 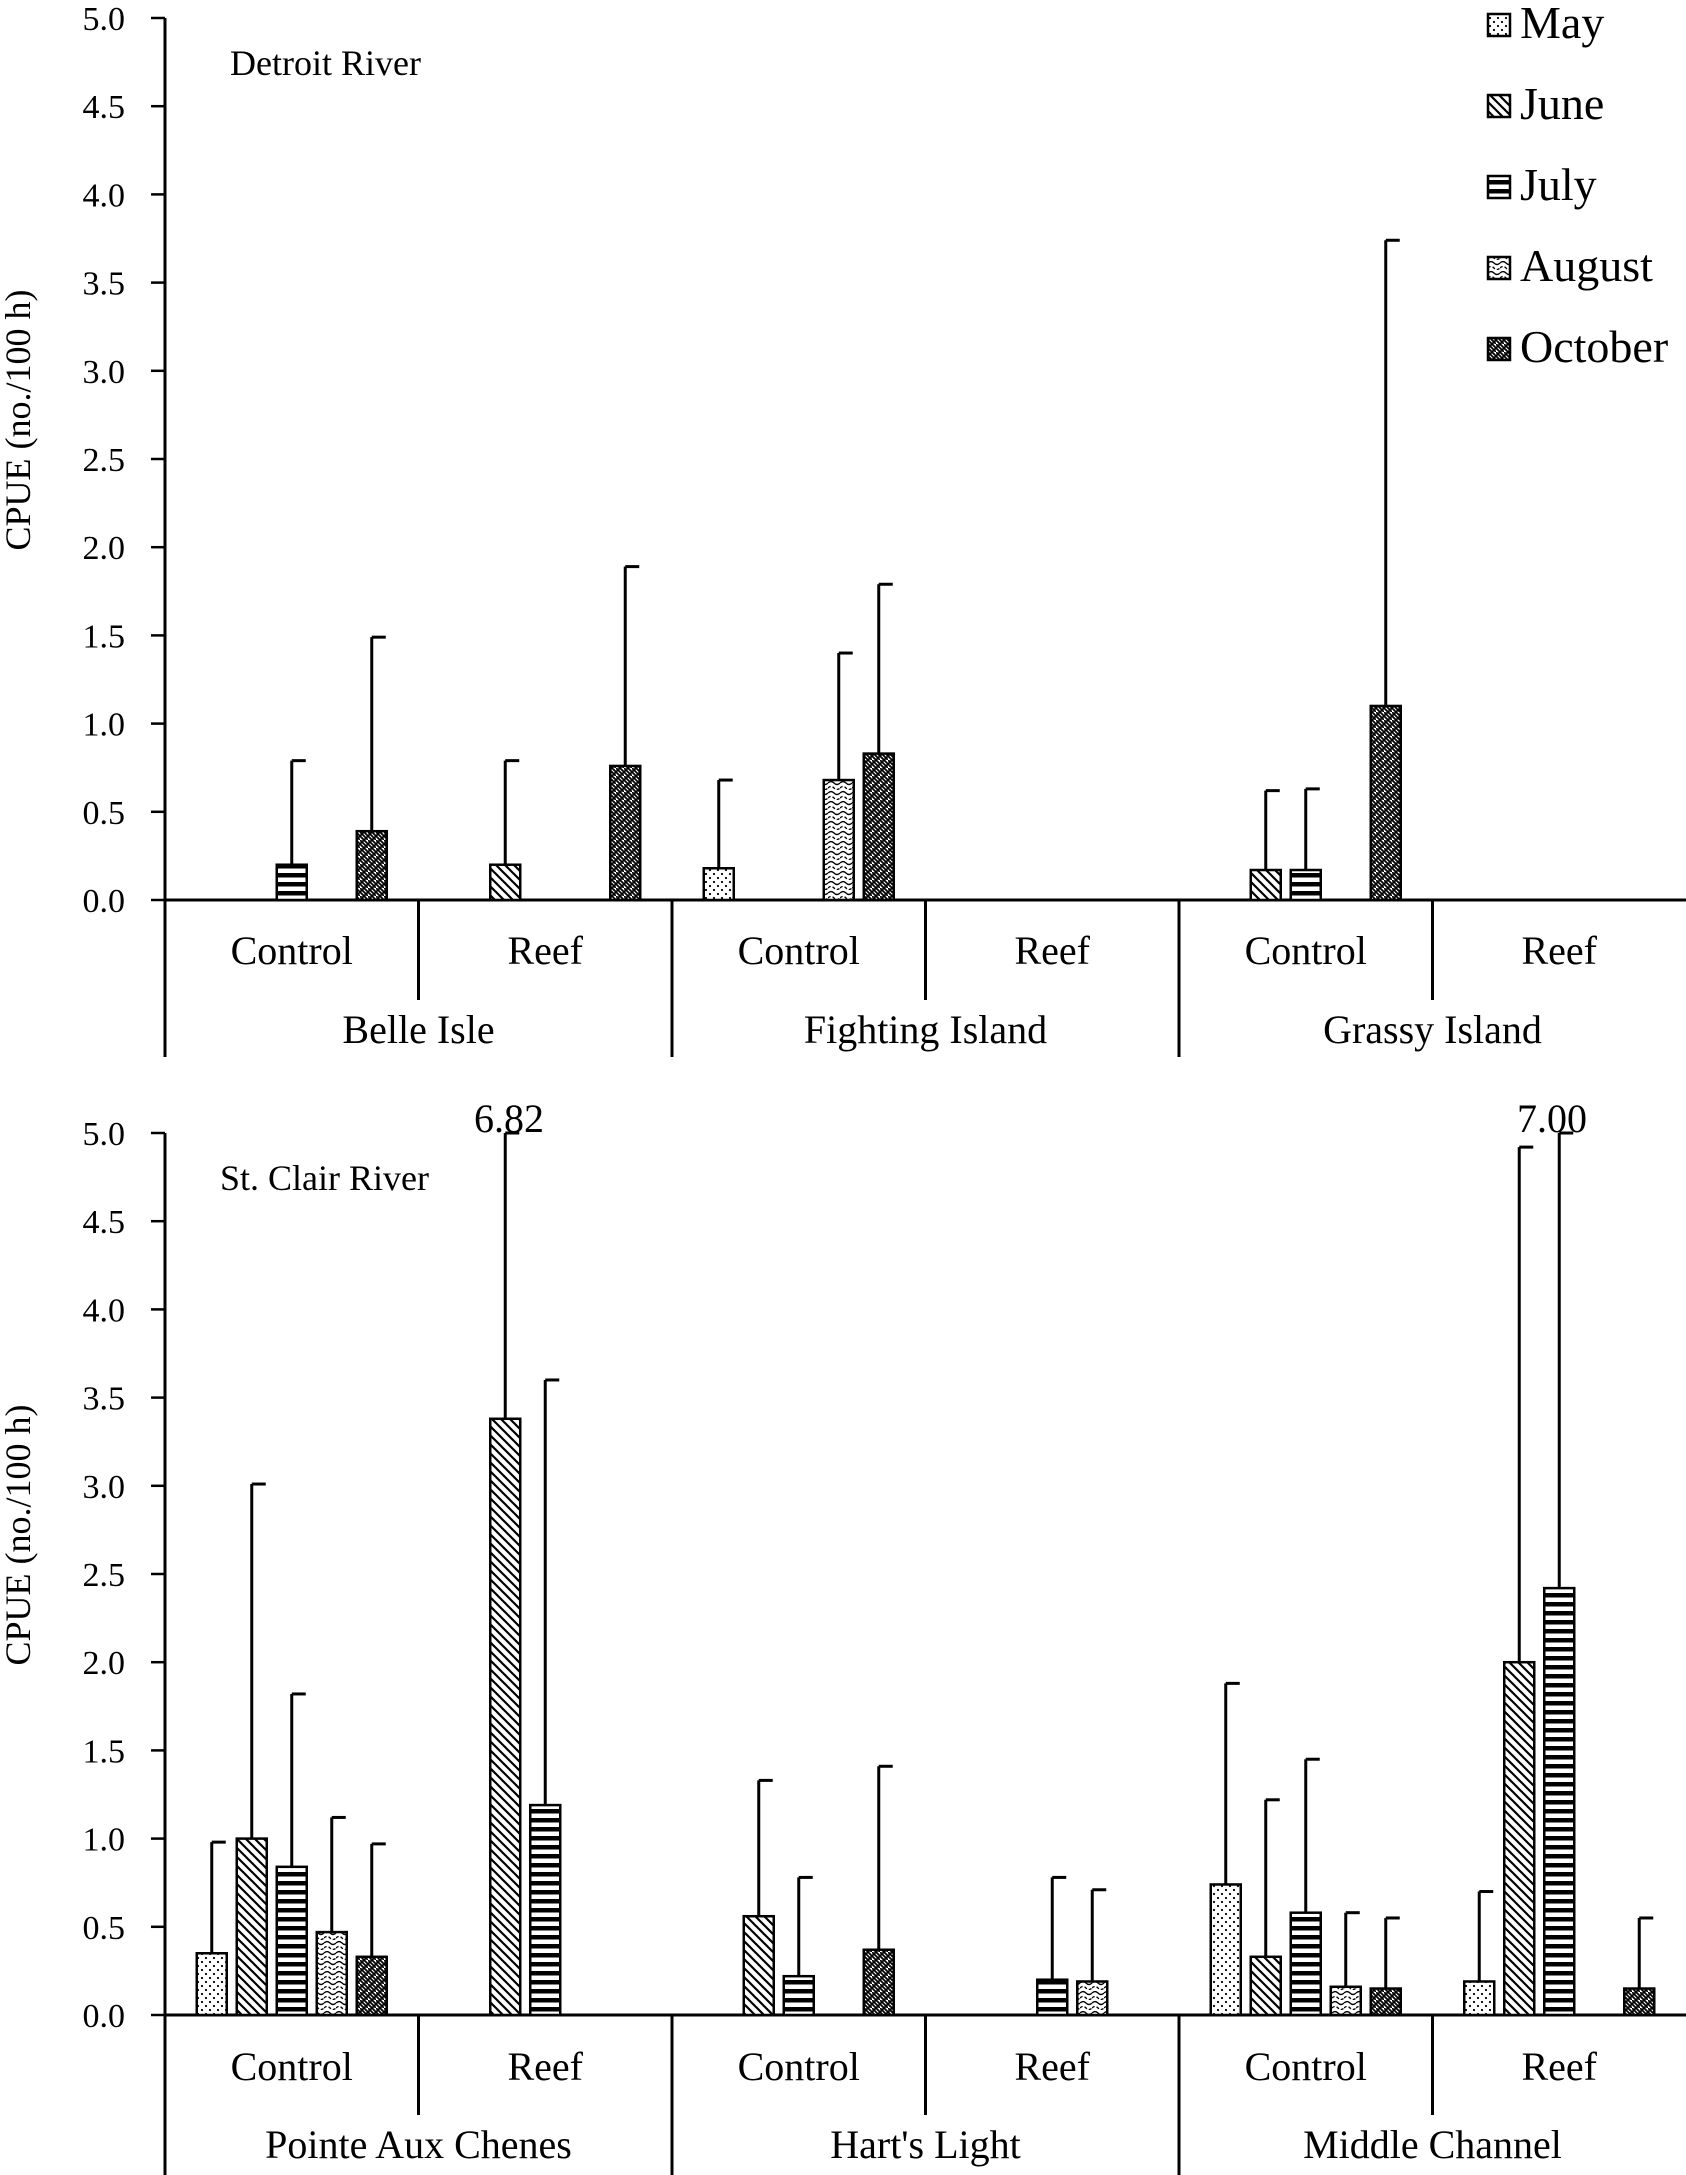 What do you see at coordinates (1519, 1838) in the screenshot?
I see `bar-middle-channel-reef-june` at bounding box center [1519, 1838].